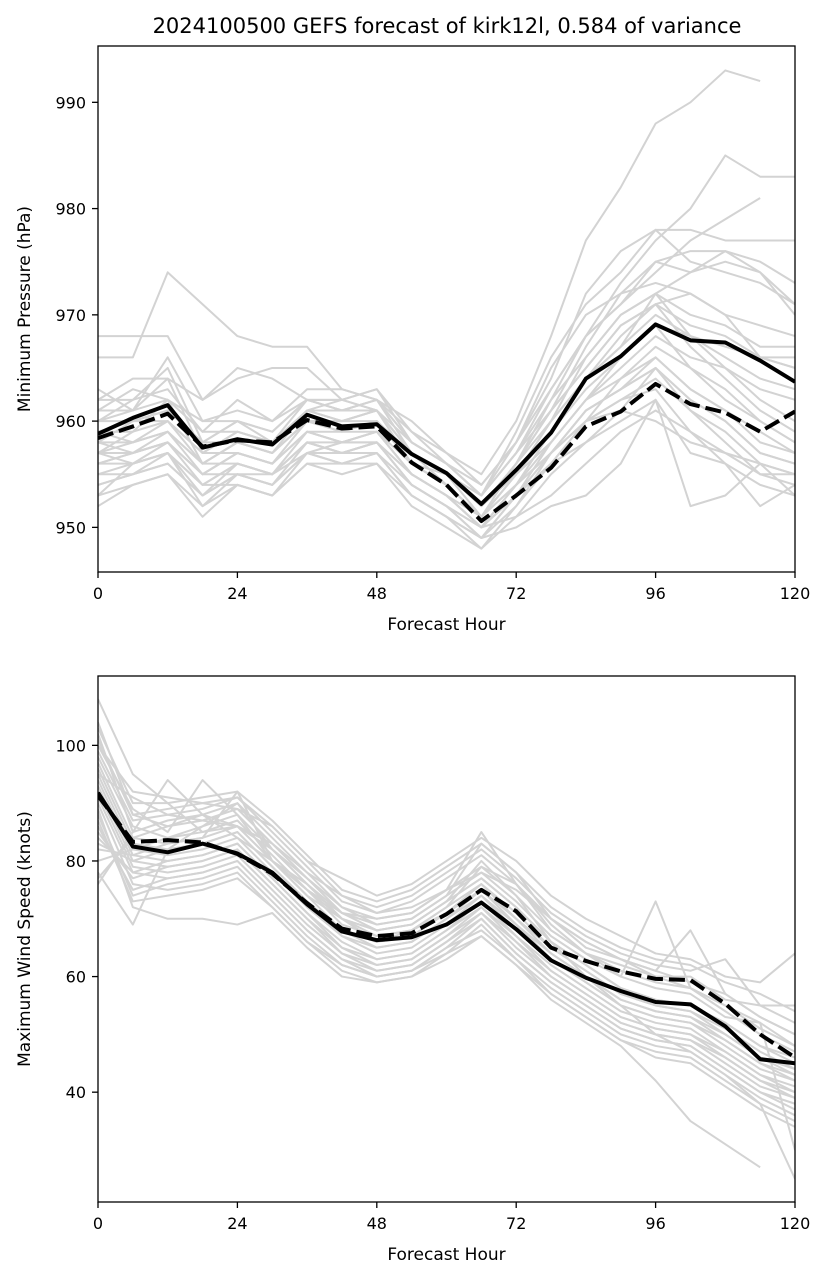  I want to click on wind-x-tick-label: 24, so click(237, 1223).